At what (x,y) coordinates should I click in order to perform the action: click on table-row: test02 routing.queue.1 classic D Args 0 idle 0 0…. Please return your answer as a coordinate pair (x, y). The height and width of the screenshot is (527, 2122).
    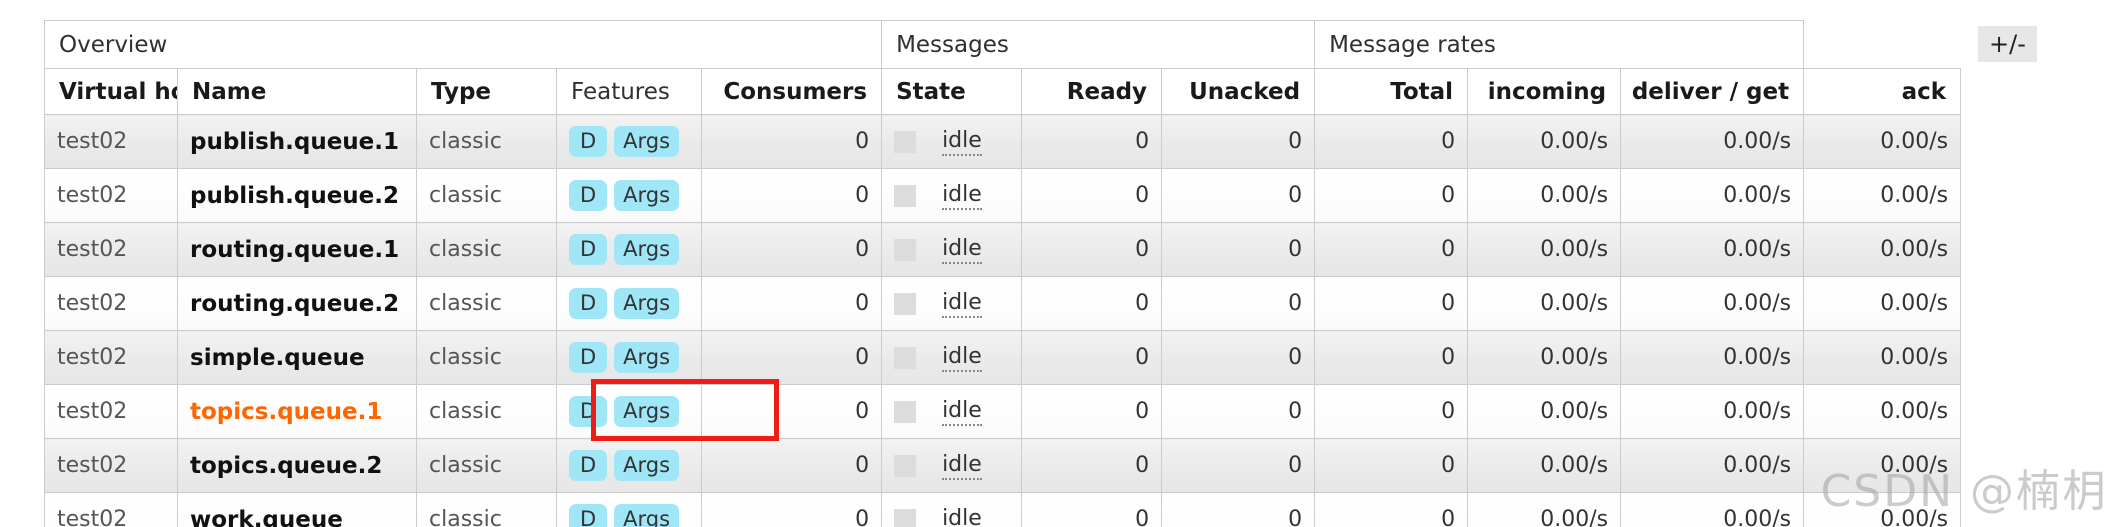
    Looking at the image, I should click on (1003, 249).